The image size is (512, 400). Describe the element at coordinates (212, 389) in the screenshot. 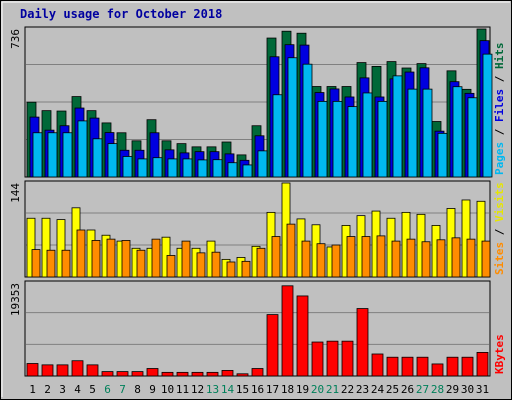

I see `x-tick-label-day-13: 13` at that location.